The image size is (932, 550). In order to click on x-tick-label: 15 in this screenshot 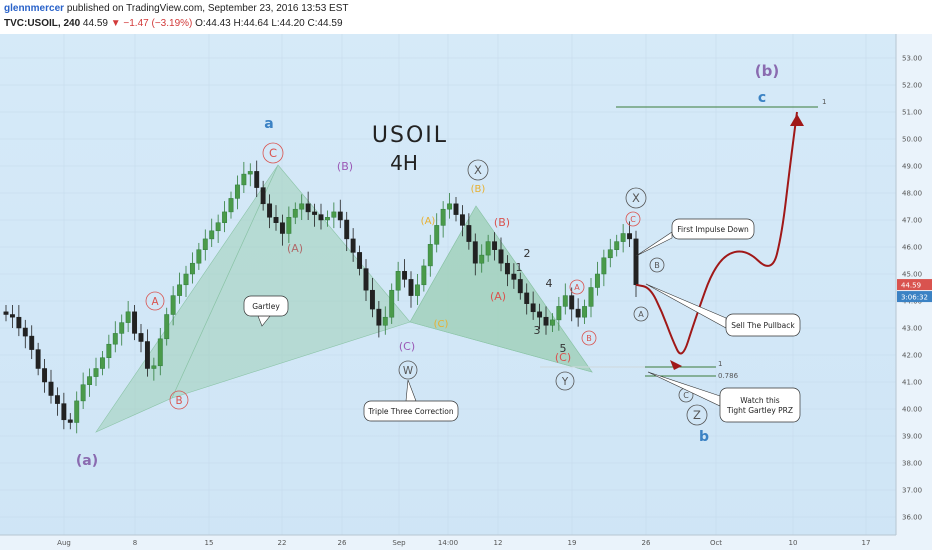, I will do `click(209, 543)`.